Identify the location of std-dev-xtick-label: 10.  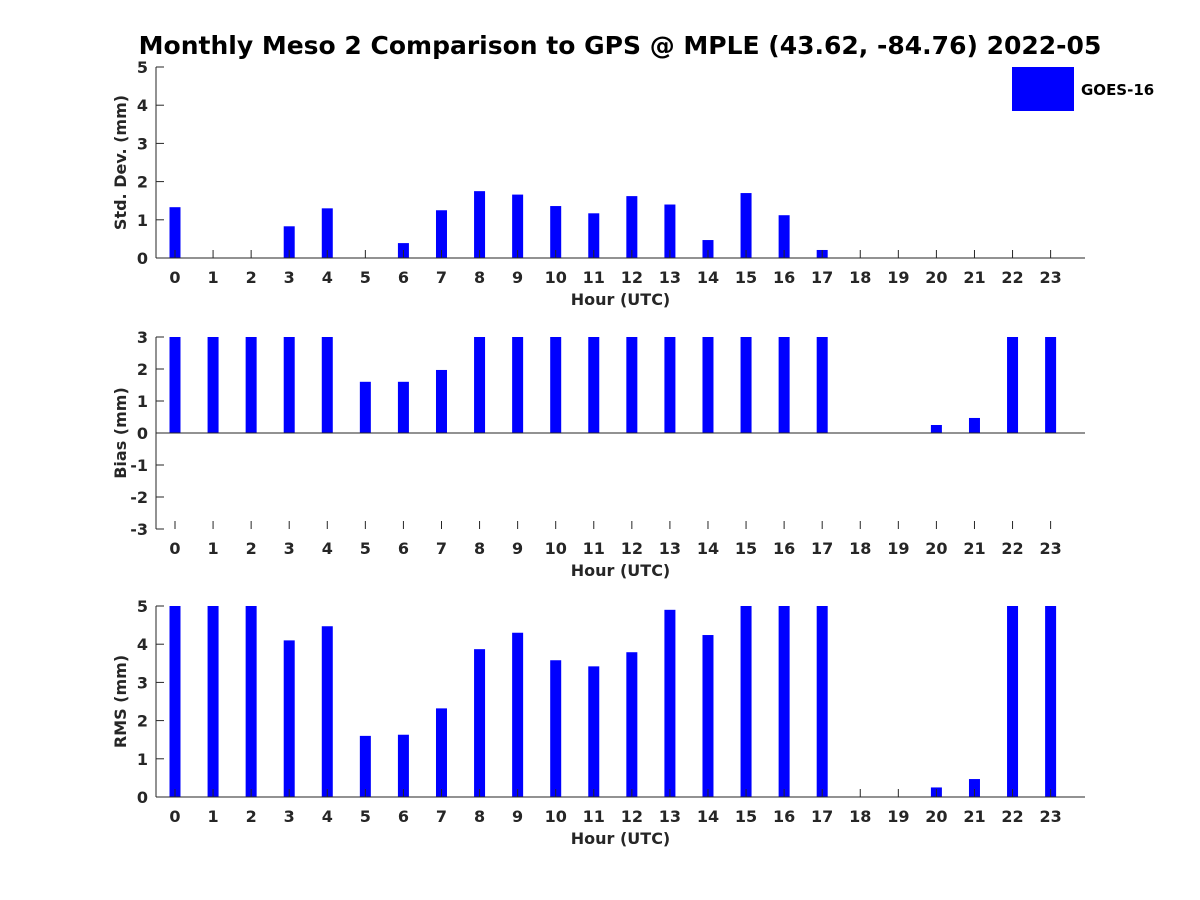
(556, 277).